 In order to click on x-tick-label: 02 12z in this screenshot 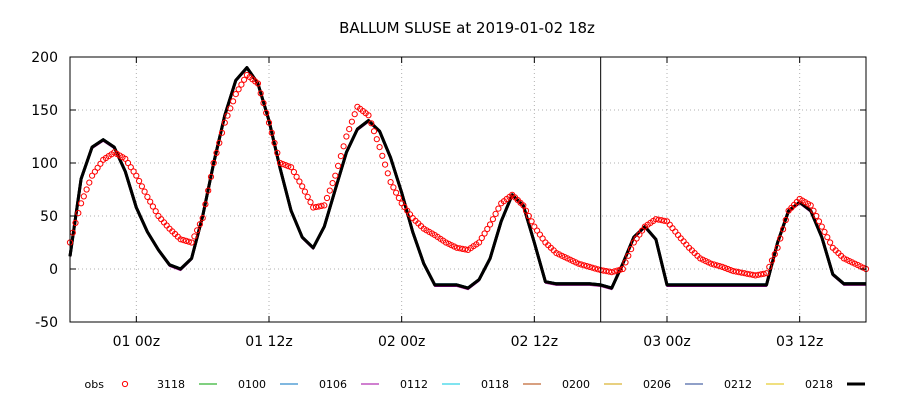, I will do `click(534, 342)`.